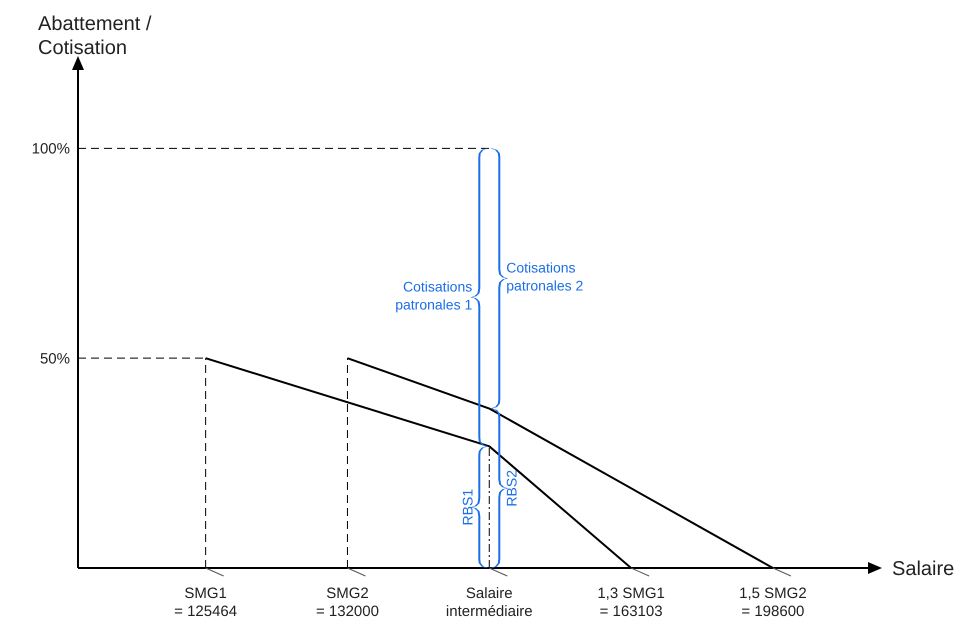  What do you see at coordinates (923, 569) in the screenshot?
I see `x-axis-title: Salaire` at bounding box center [923, 569].